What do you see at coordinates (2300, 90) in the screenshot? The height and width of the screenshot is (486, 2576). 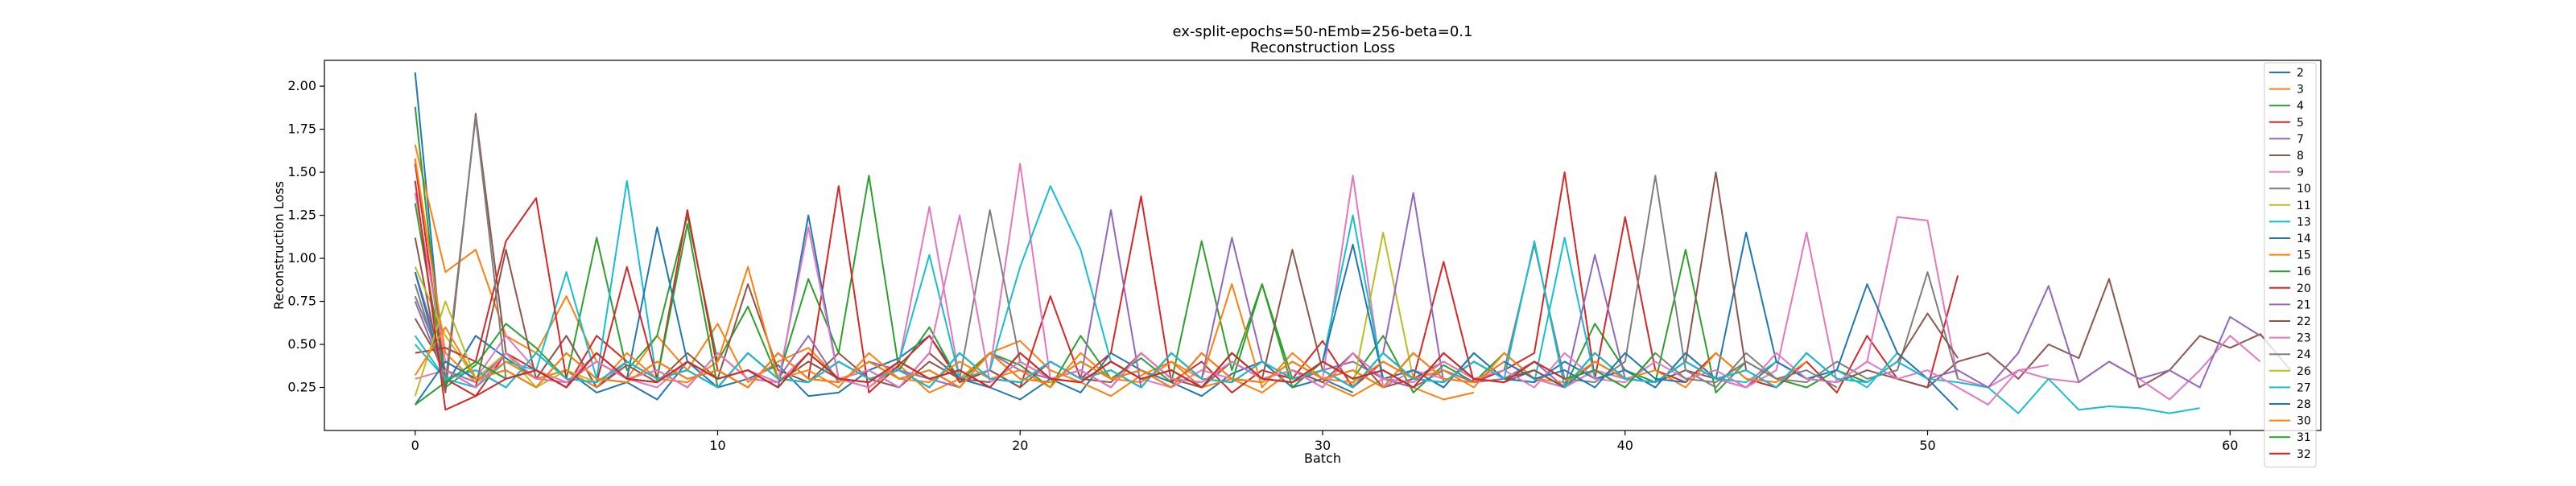 I see `legend-label-3: 3` at bounding box center [2300, 90].